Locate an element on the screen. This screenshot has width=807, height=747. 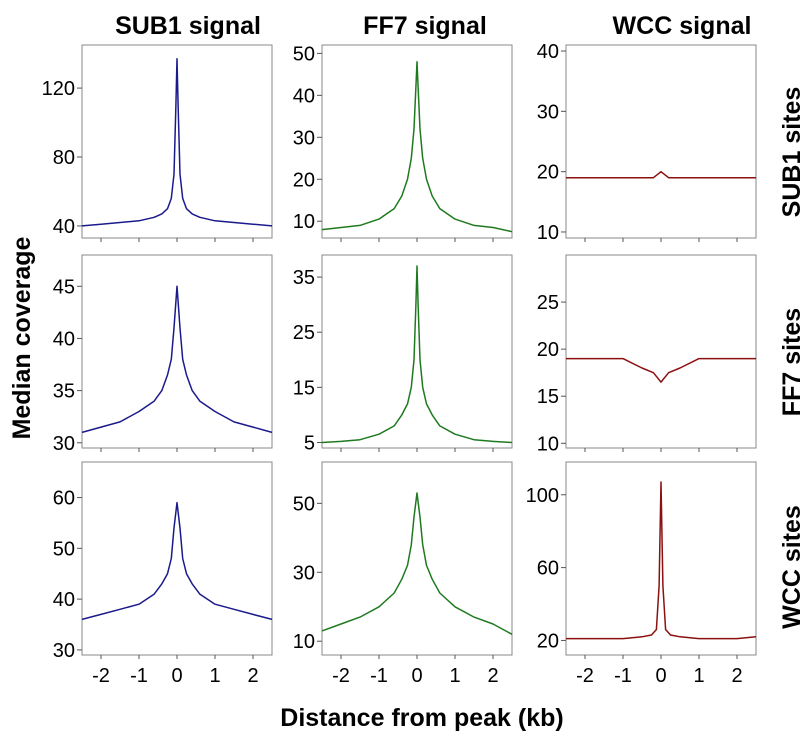
panel-wcc-sites-sub1-signal-ytick-label: 30 is located at coordinates (64, 651).